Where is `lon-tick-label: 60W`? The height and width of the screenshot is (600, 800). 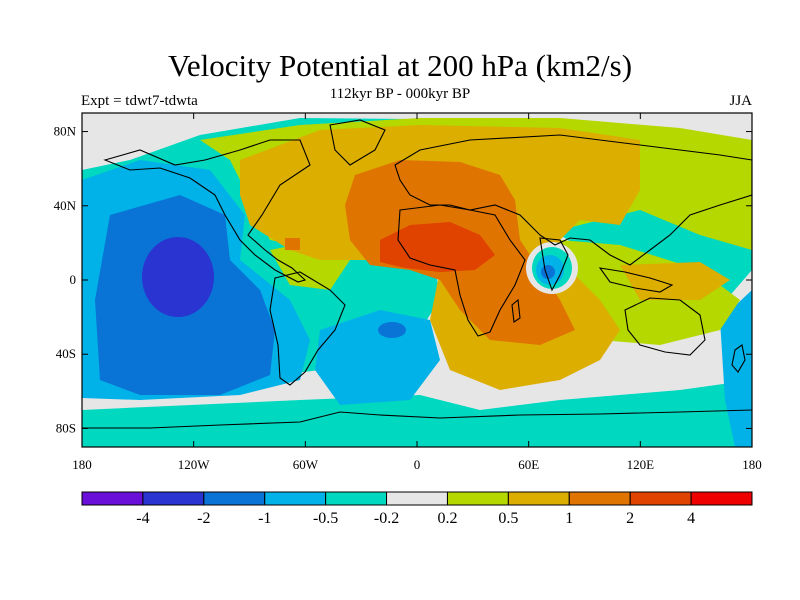
lon-tick-label: 60W is located at coordinates (306, 464).